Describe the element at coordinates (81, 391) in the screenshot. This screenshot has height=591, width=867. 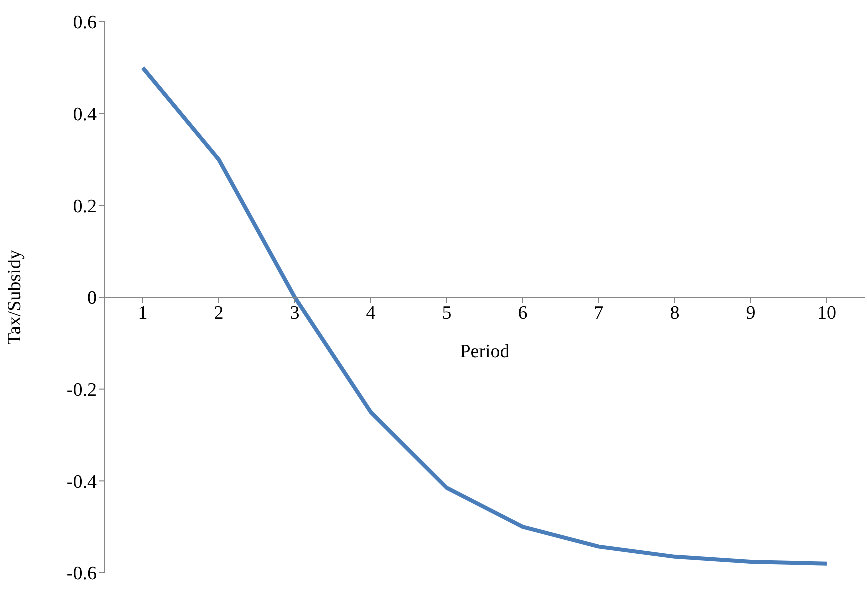
I see `y-tick-label: -0.2` at that location.